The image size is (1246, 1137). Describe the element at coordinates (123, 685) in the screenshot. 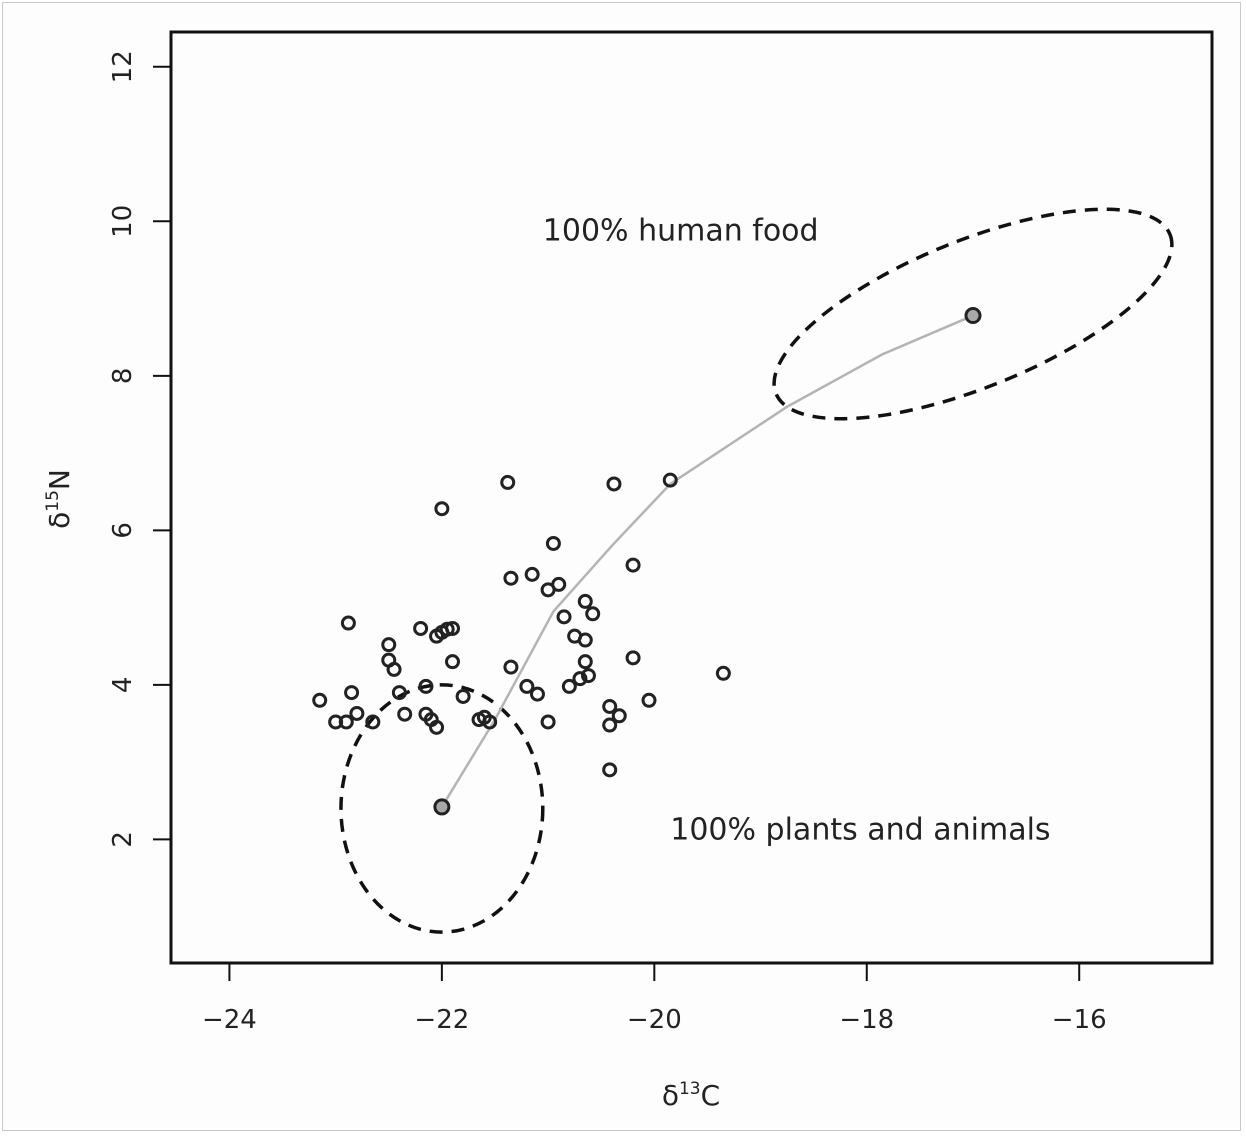

I see `y-tick-label: 4` at that location.